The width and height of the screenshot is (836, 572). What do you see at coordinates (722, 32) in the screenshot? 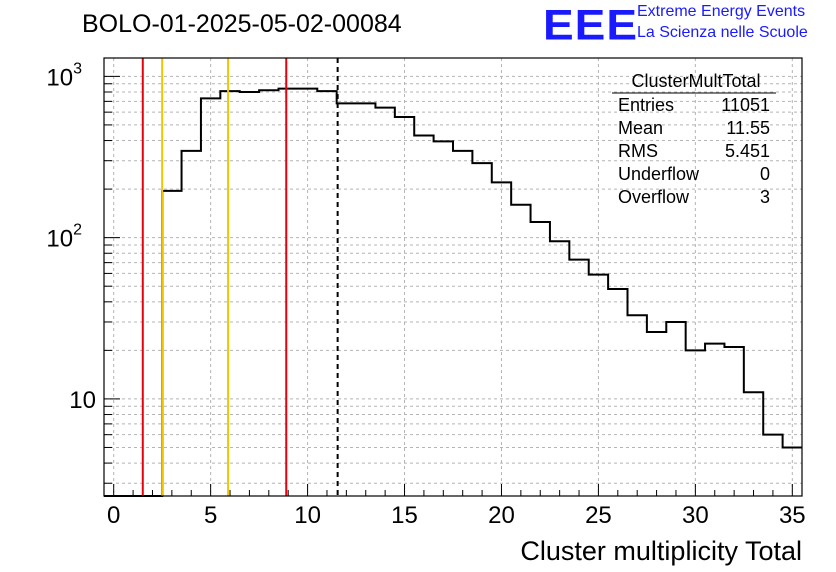
I see `logo-subtitle-line2: La Scienza nelle Scuole` at bounding box center [722, 32].